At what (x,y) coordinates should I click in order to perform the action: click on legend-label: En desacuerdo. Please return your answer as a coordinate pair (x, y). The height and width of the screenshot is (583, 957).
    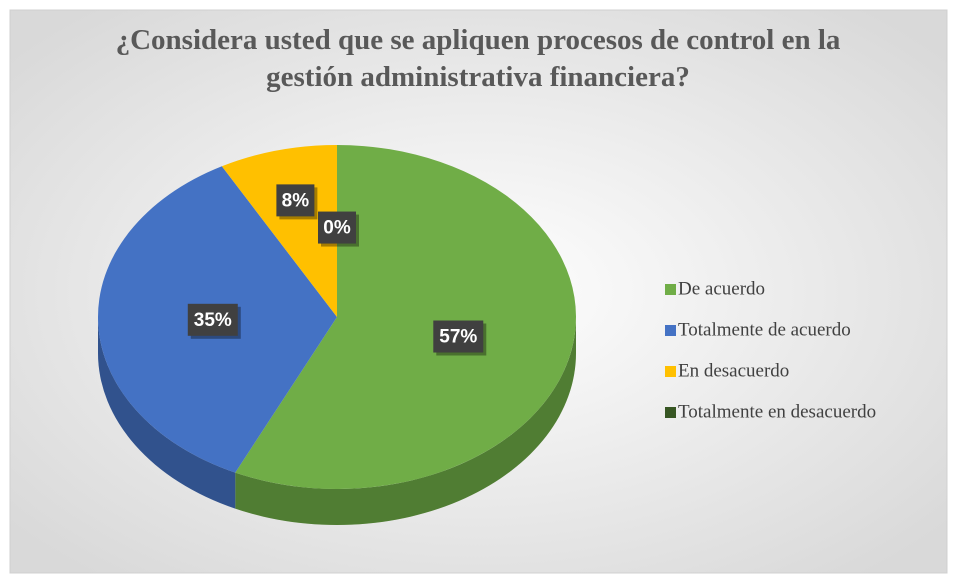
    Looking at the image, I should click on (733, 370).